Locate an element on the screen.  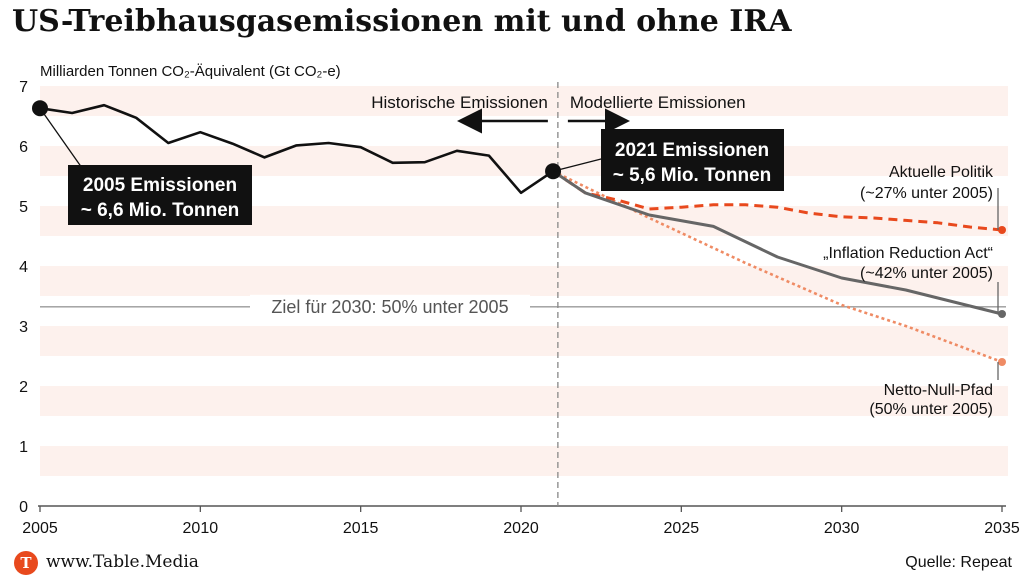
x-axis-ticks: 2005 2010 2015 2020 2025 2030 2035 is located at coordinates (521, 521).